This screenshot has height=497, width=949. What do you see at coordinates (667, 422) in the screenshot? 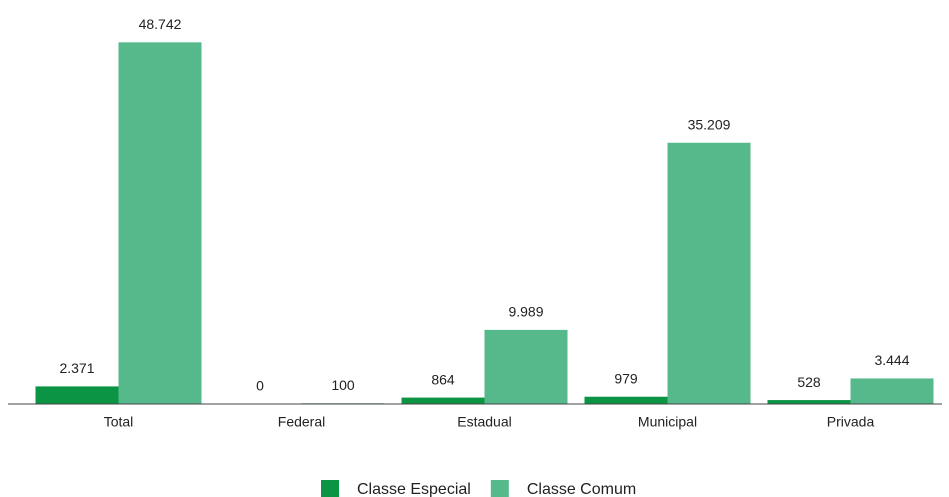
I see `x-tick-label: Municipal` at bounding box center [667, 422].